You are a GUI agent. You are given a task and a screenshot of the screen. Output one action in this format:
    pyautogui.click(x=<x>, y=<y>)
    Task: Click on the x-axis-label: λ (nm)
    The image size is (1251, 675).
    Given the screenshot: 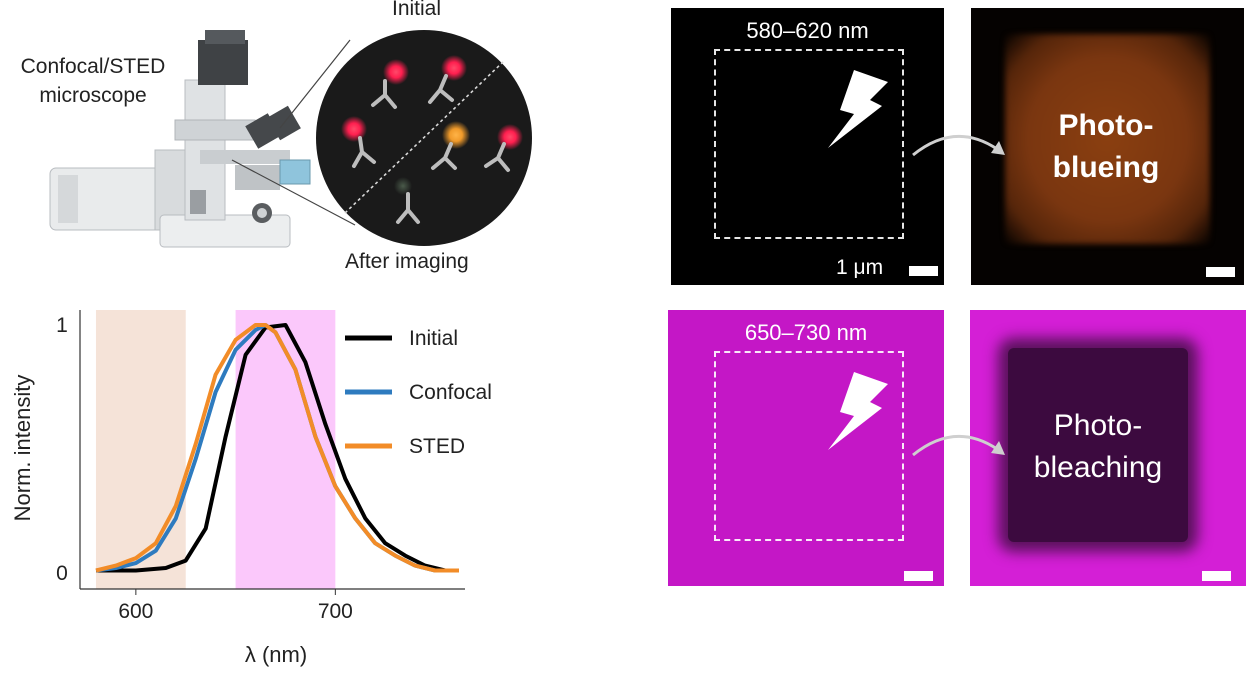 What is the action you would take?
    pyautogui.click(x=276, y=654)
    